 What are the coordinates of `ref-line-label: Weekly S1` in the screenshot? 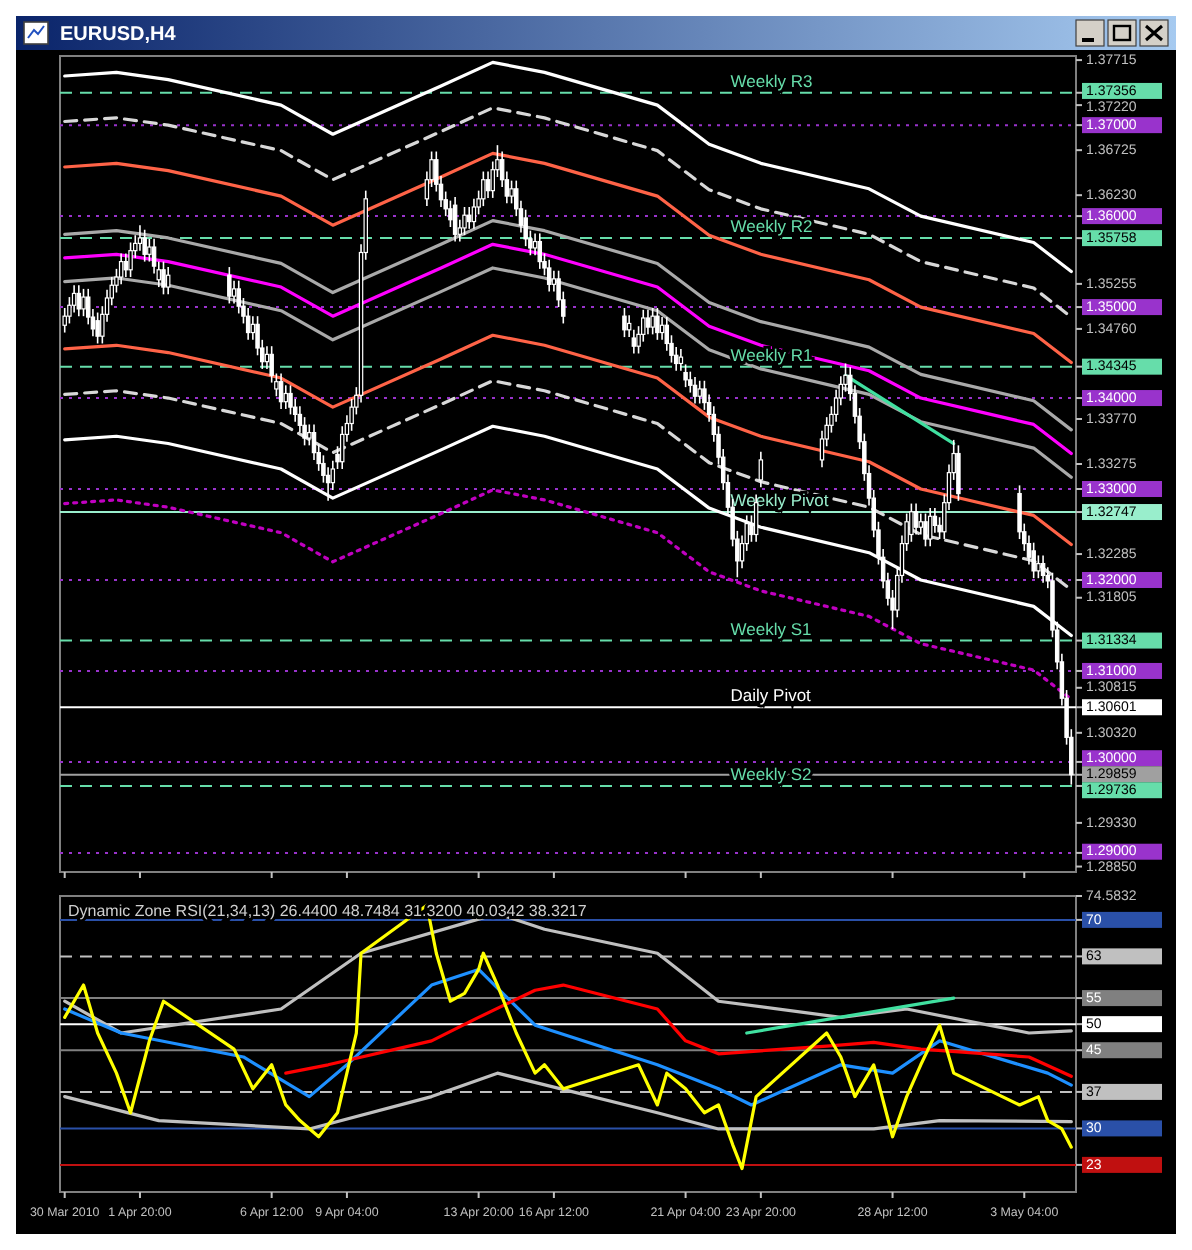 It's located at (771, 628).